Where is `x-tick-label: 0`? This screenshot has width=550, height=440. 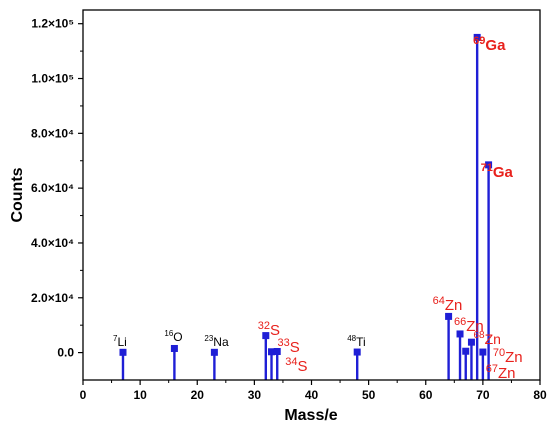 x-tick-label: 0 is located at coordinates (83, 395).